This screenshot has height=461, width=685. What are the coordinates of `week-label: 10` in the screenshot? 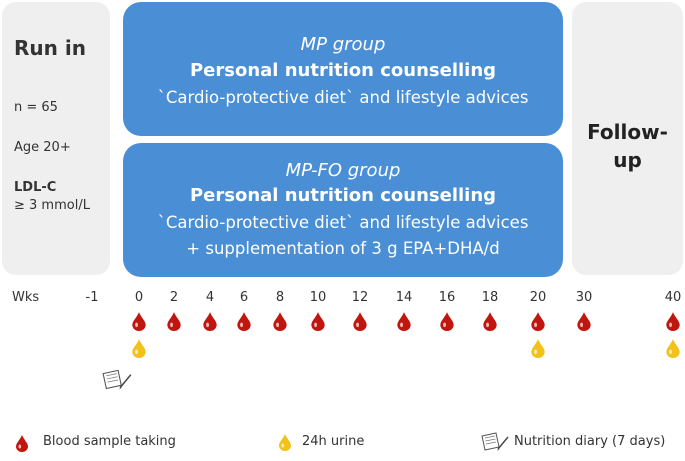 It's located at (318, 297).